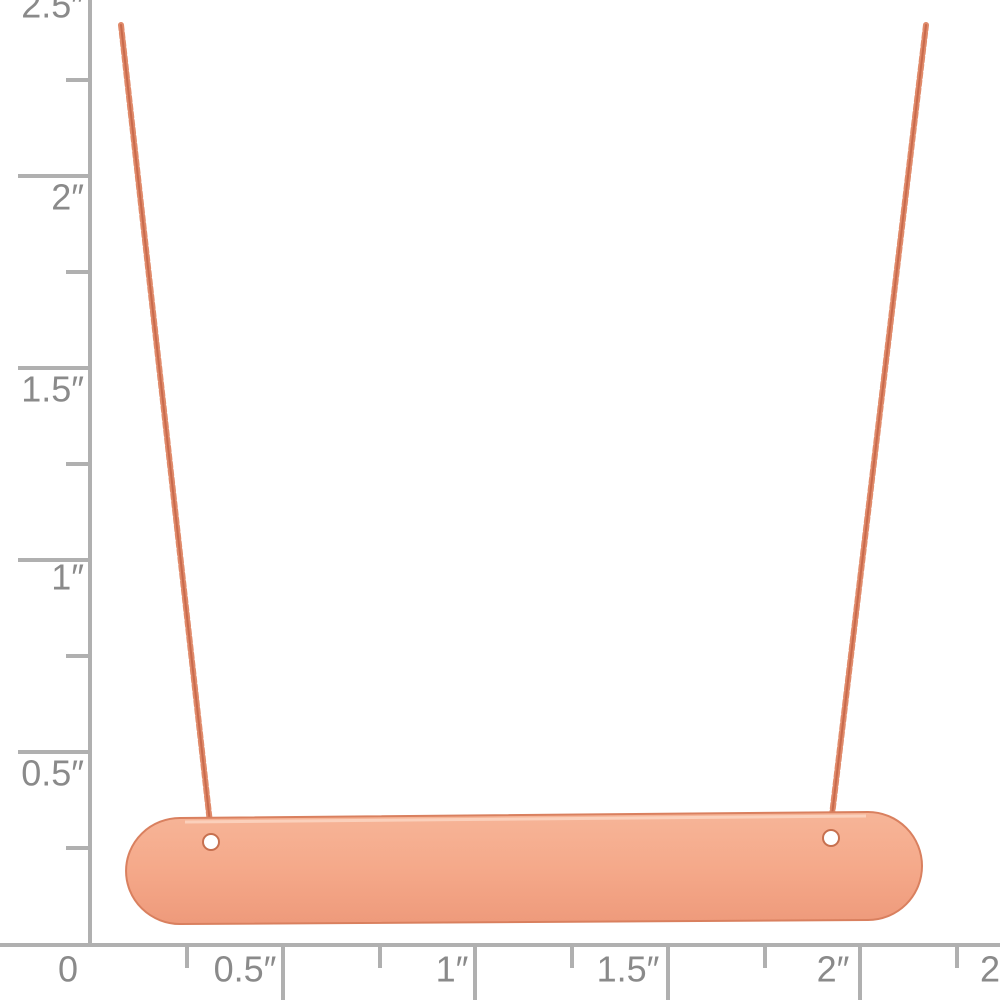 Image resolution: width=1000 pixels, height=1000 pixels. I want to click on pendant-plate, so click(524, 868).